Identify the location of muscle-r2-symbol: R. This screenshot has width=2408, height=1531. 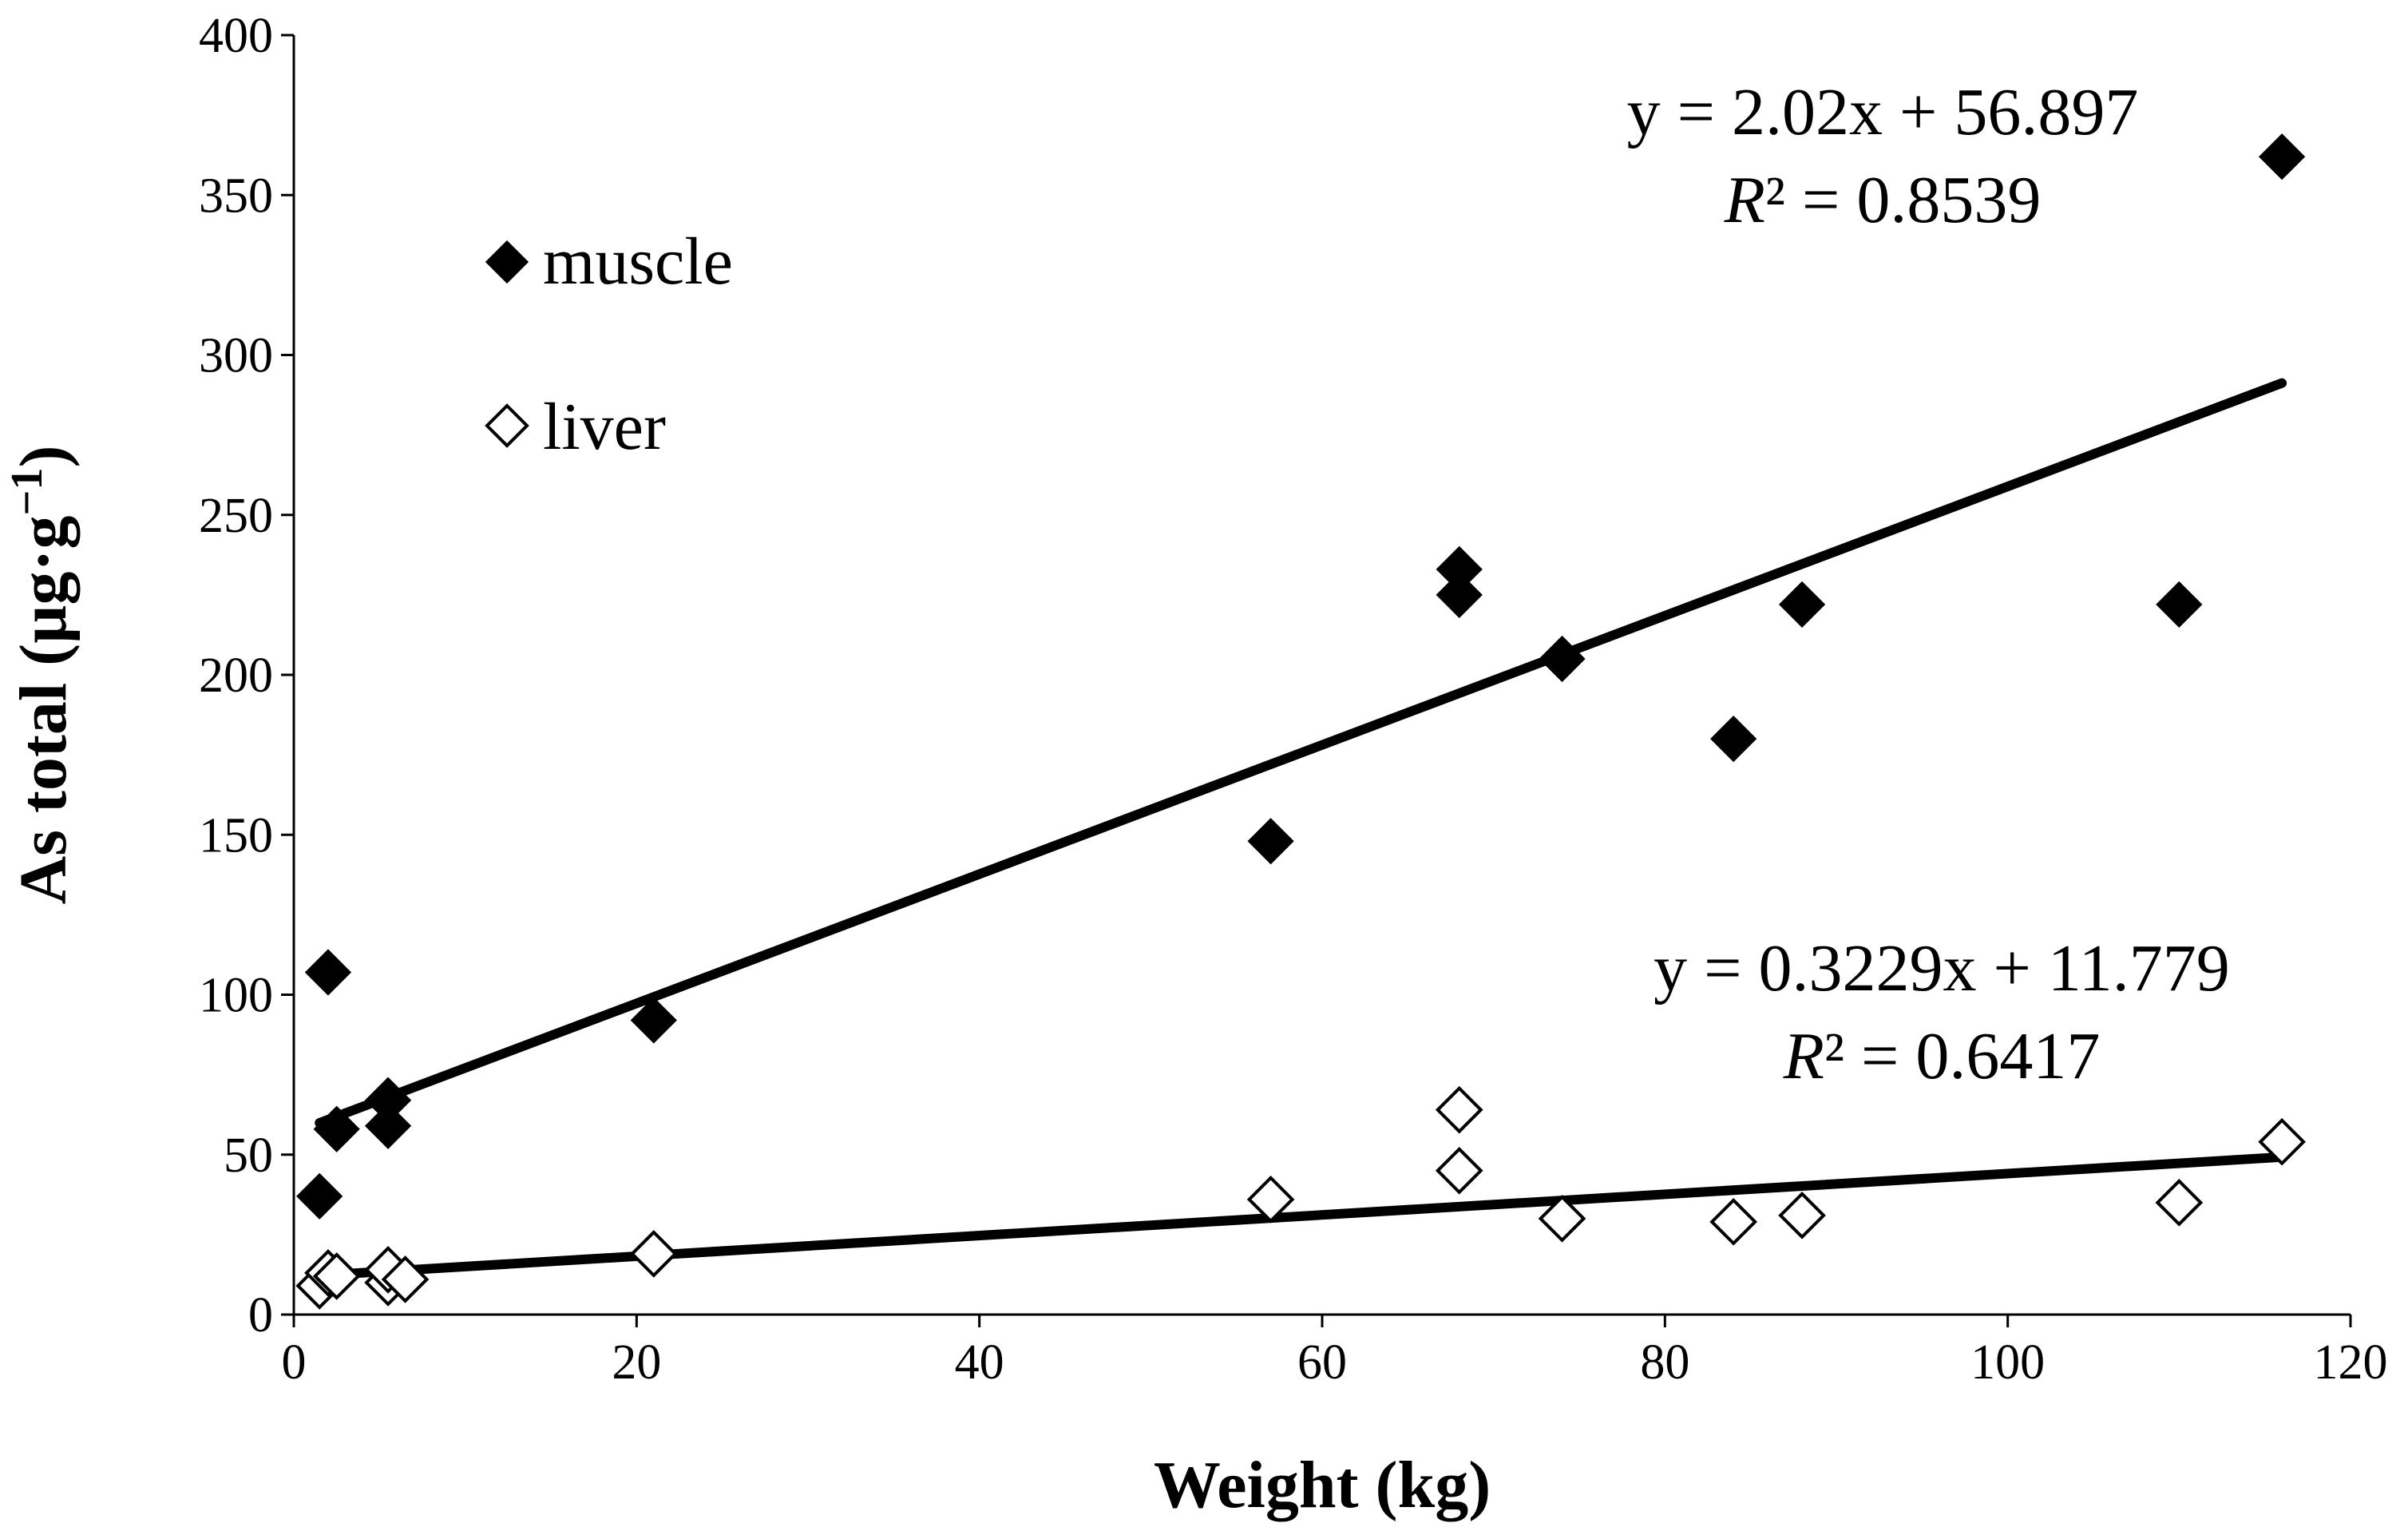
(1745, 200).